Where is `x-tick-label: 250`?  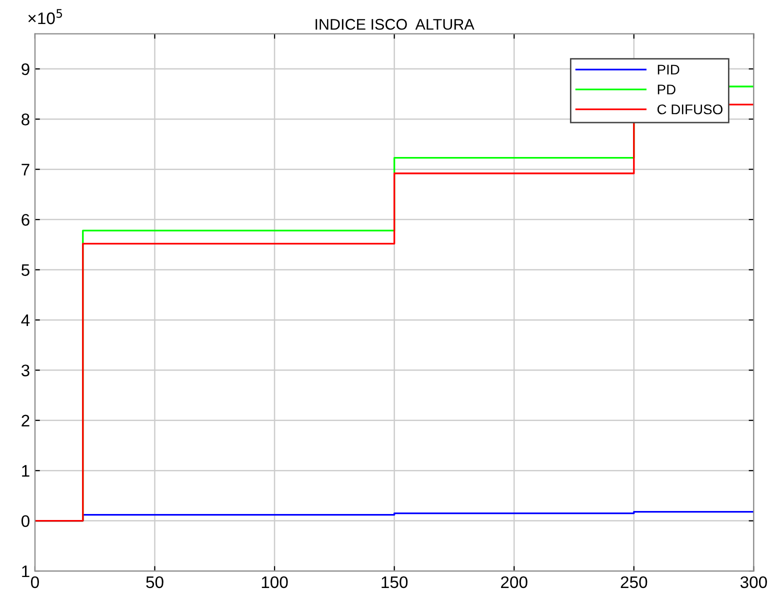 x-tick-label: 250 is located at coordinates (634, 582).